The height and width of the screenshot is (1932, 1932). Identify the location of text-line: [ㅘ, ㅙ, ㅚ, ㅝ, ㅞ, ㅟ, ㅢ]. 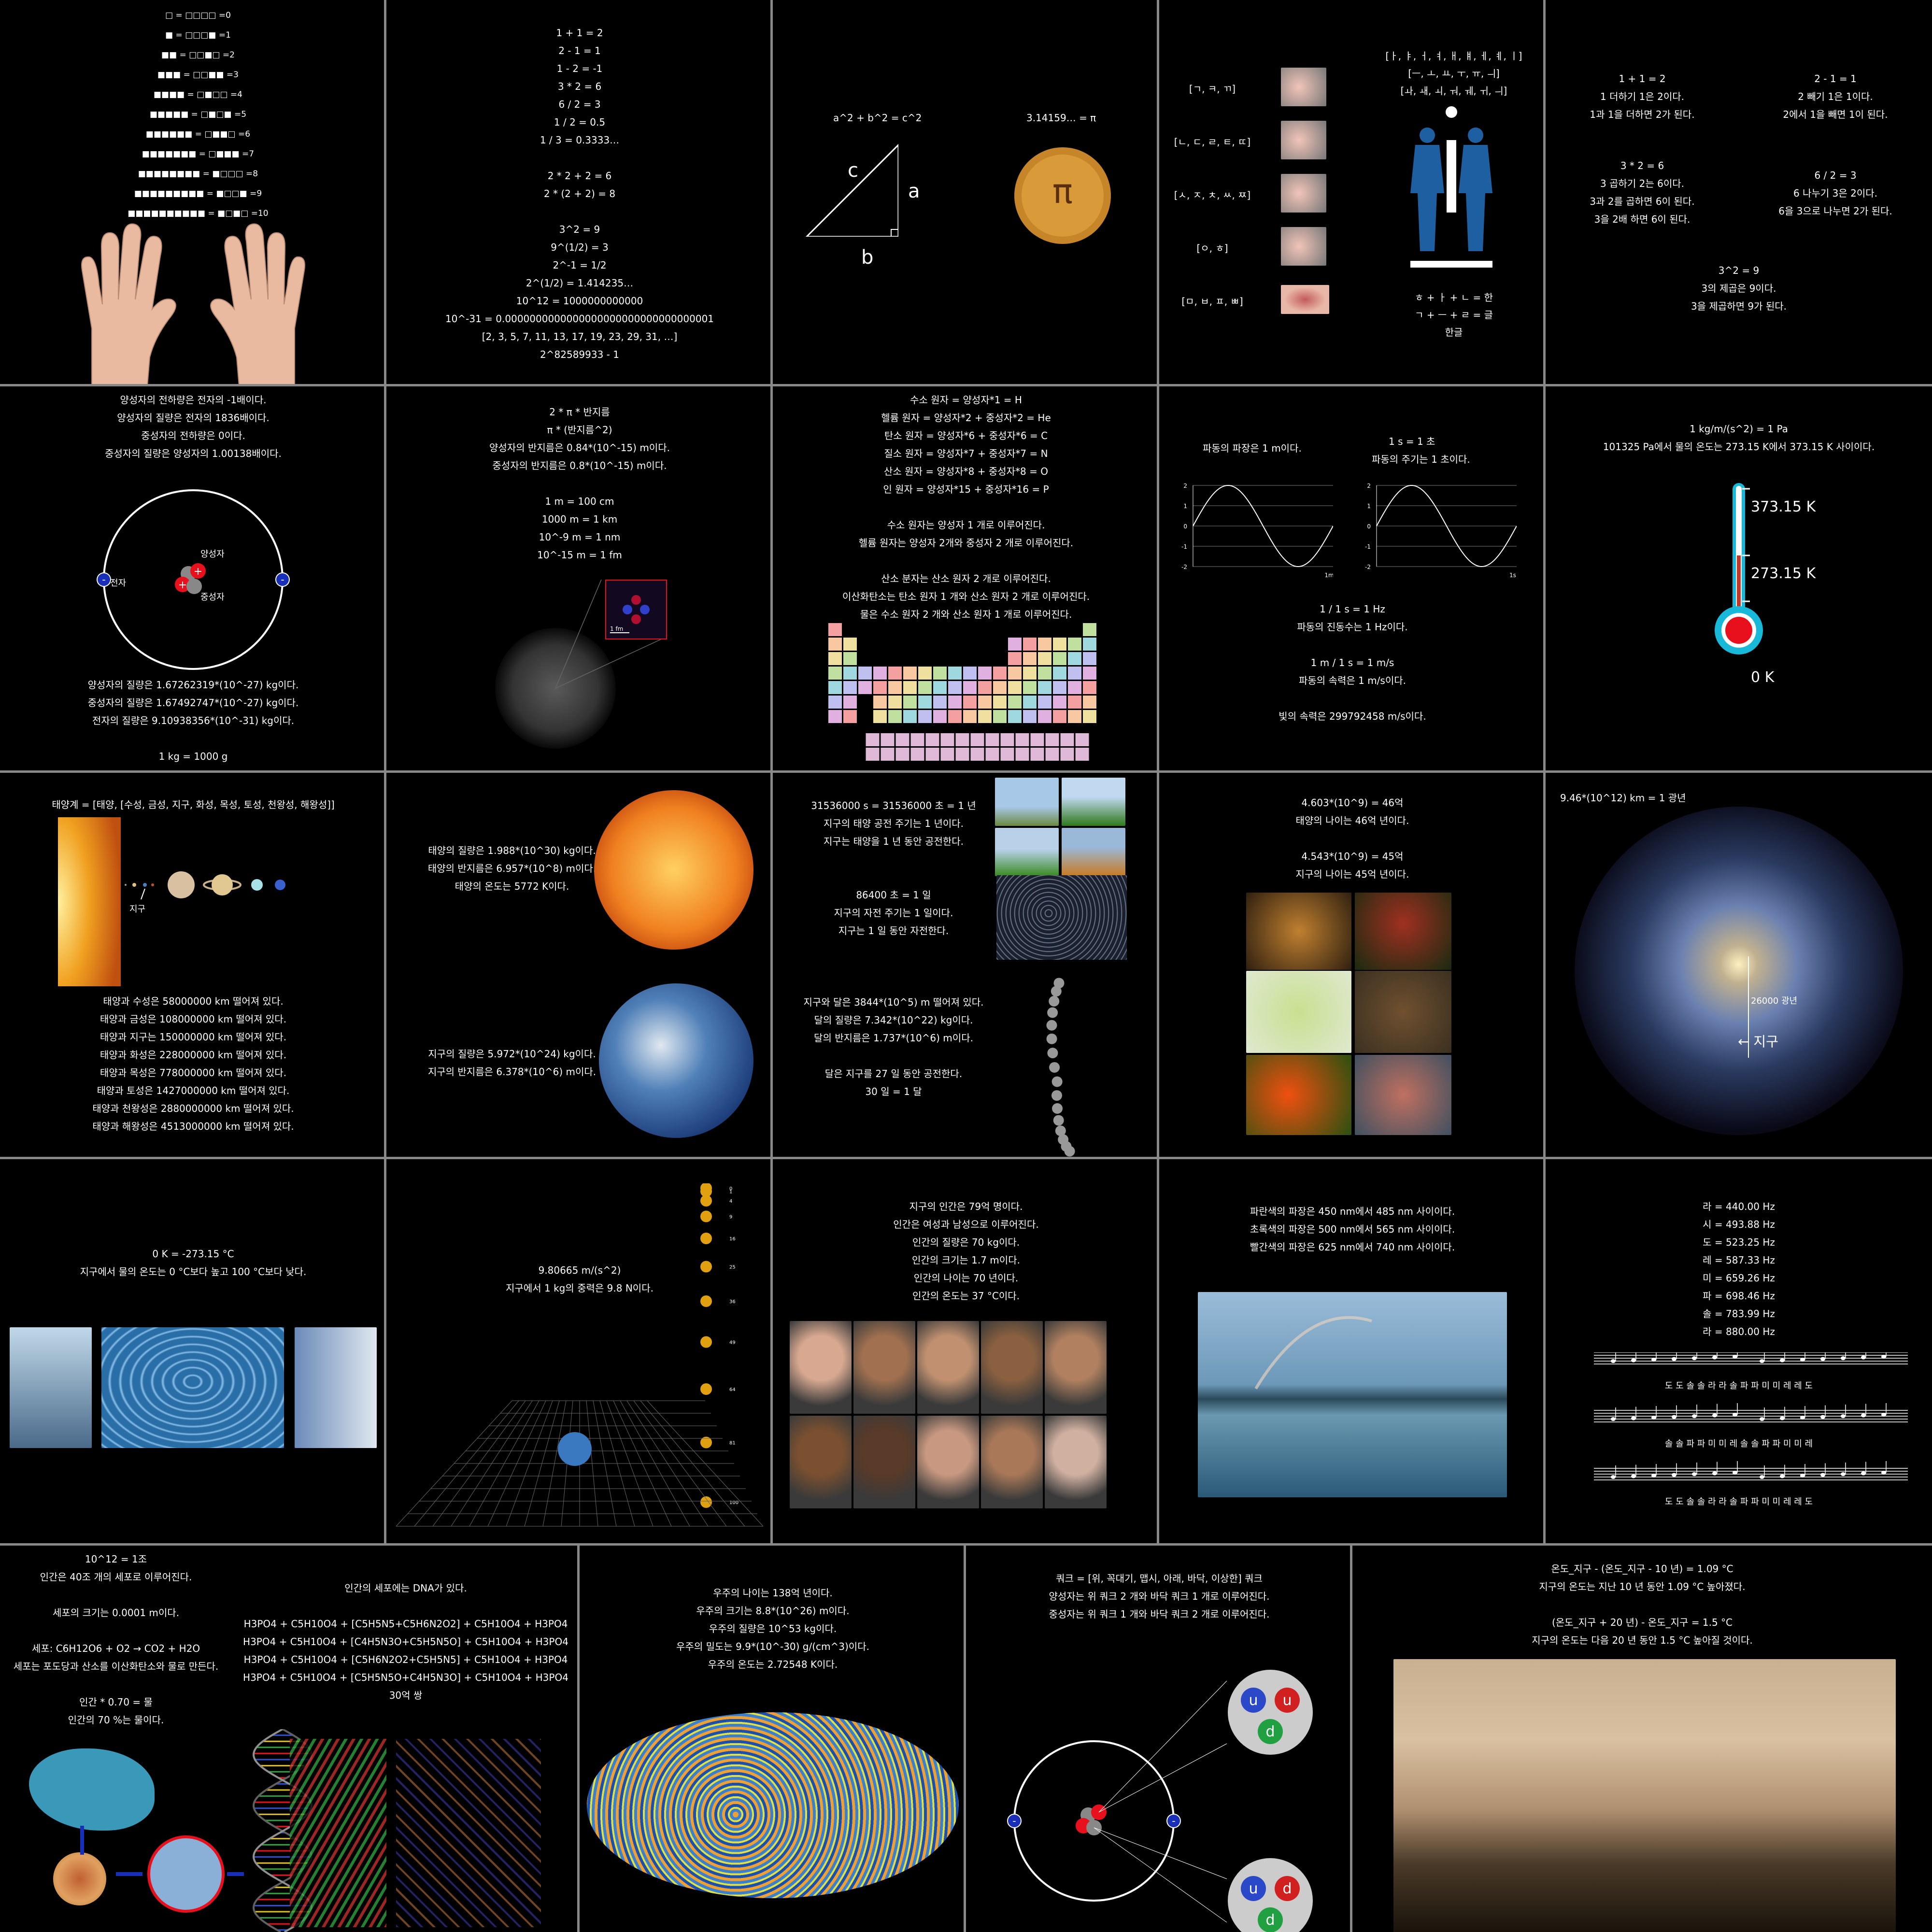
(1453, 91).